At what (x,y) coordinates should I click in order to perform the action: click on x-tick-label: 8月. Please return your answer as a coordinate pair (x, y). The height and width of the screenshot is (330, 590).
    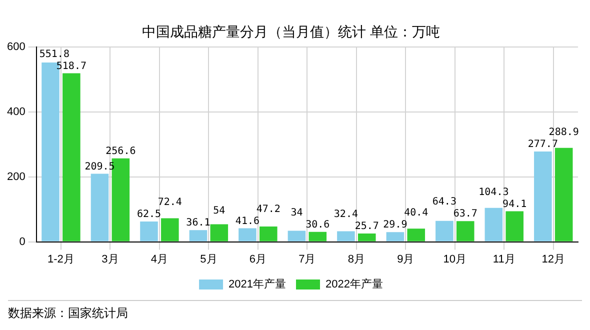
    Looking at the image, I should click on (356, 259).